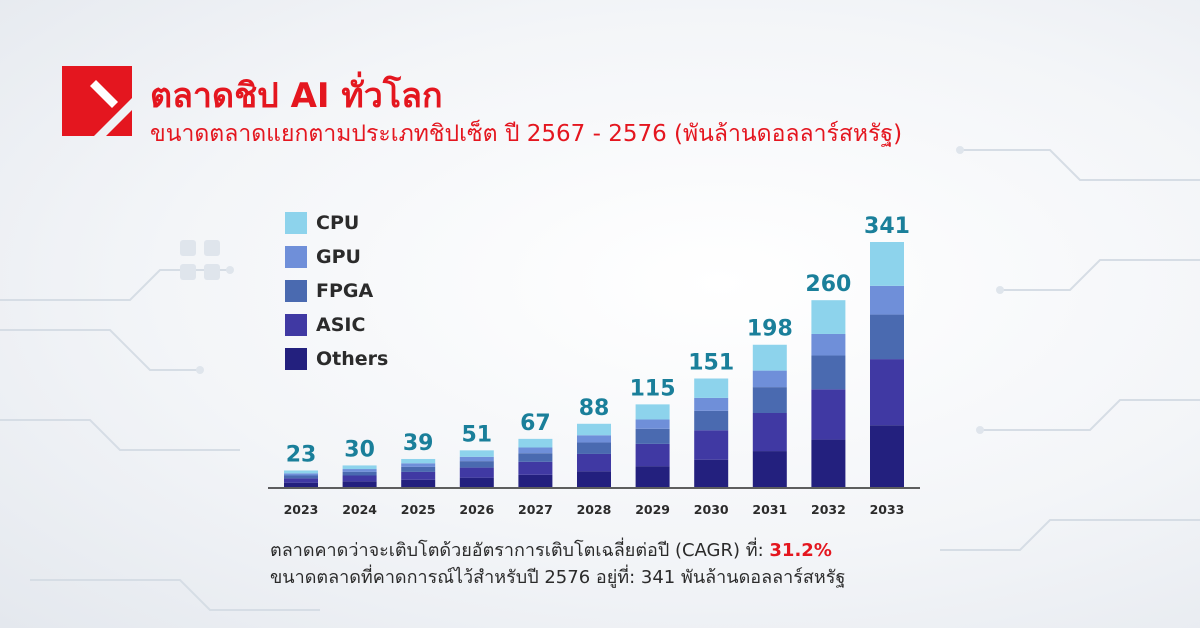  Describe the element at coordinates (652, 412) in the screenshot. I see `bar-segment-cpu-2029` at that location.